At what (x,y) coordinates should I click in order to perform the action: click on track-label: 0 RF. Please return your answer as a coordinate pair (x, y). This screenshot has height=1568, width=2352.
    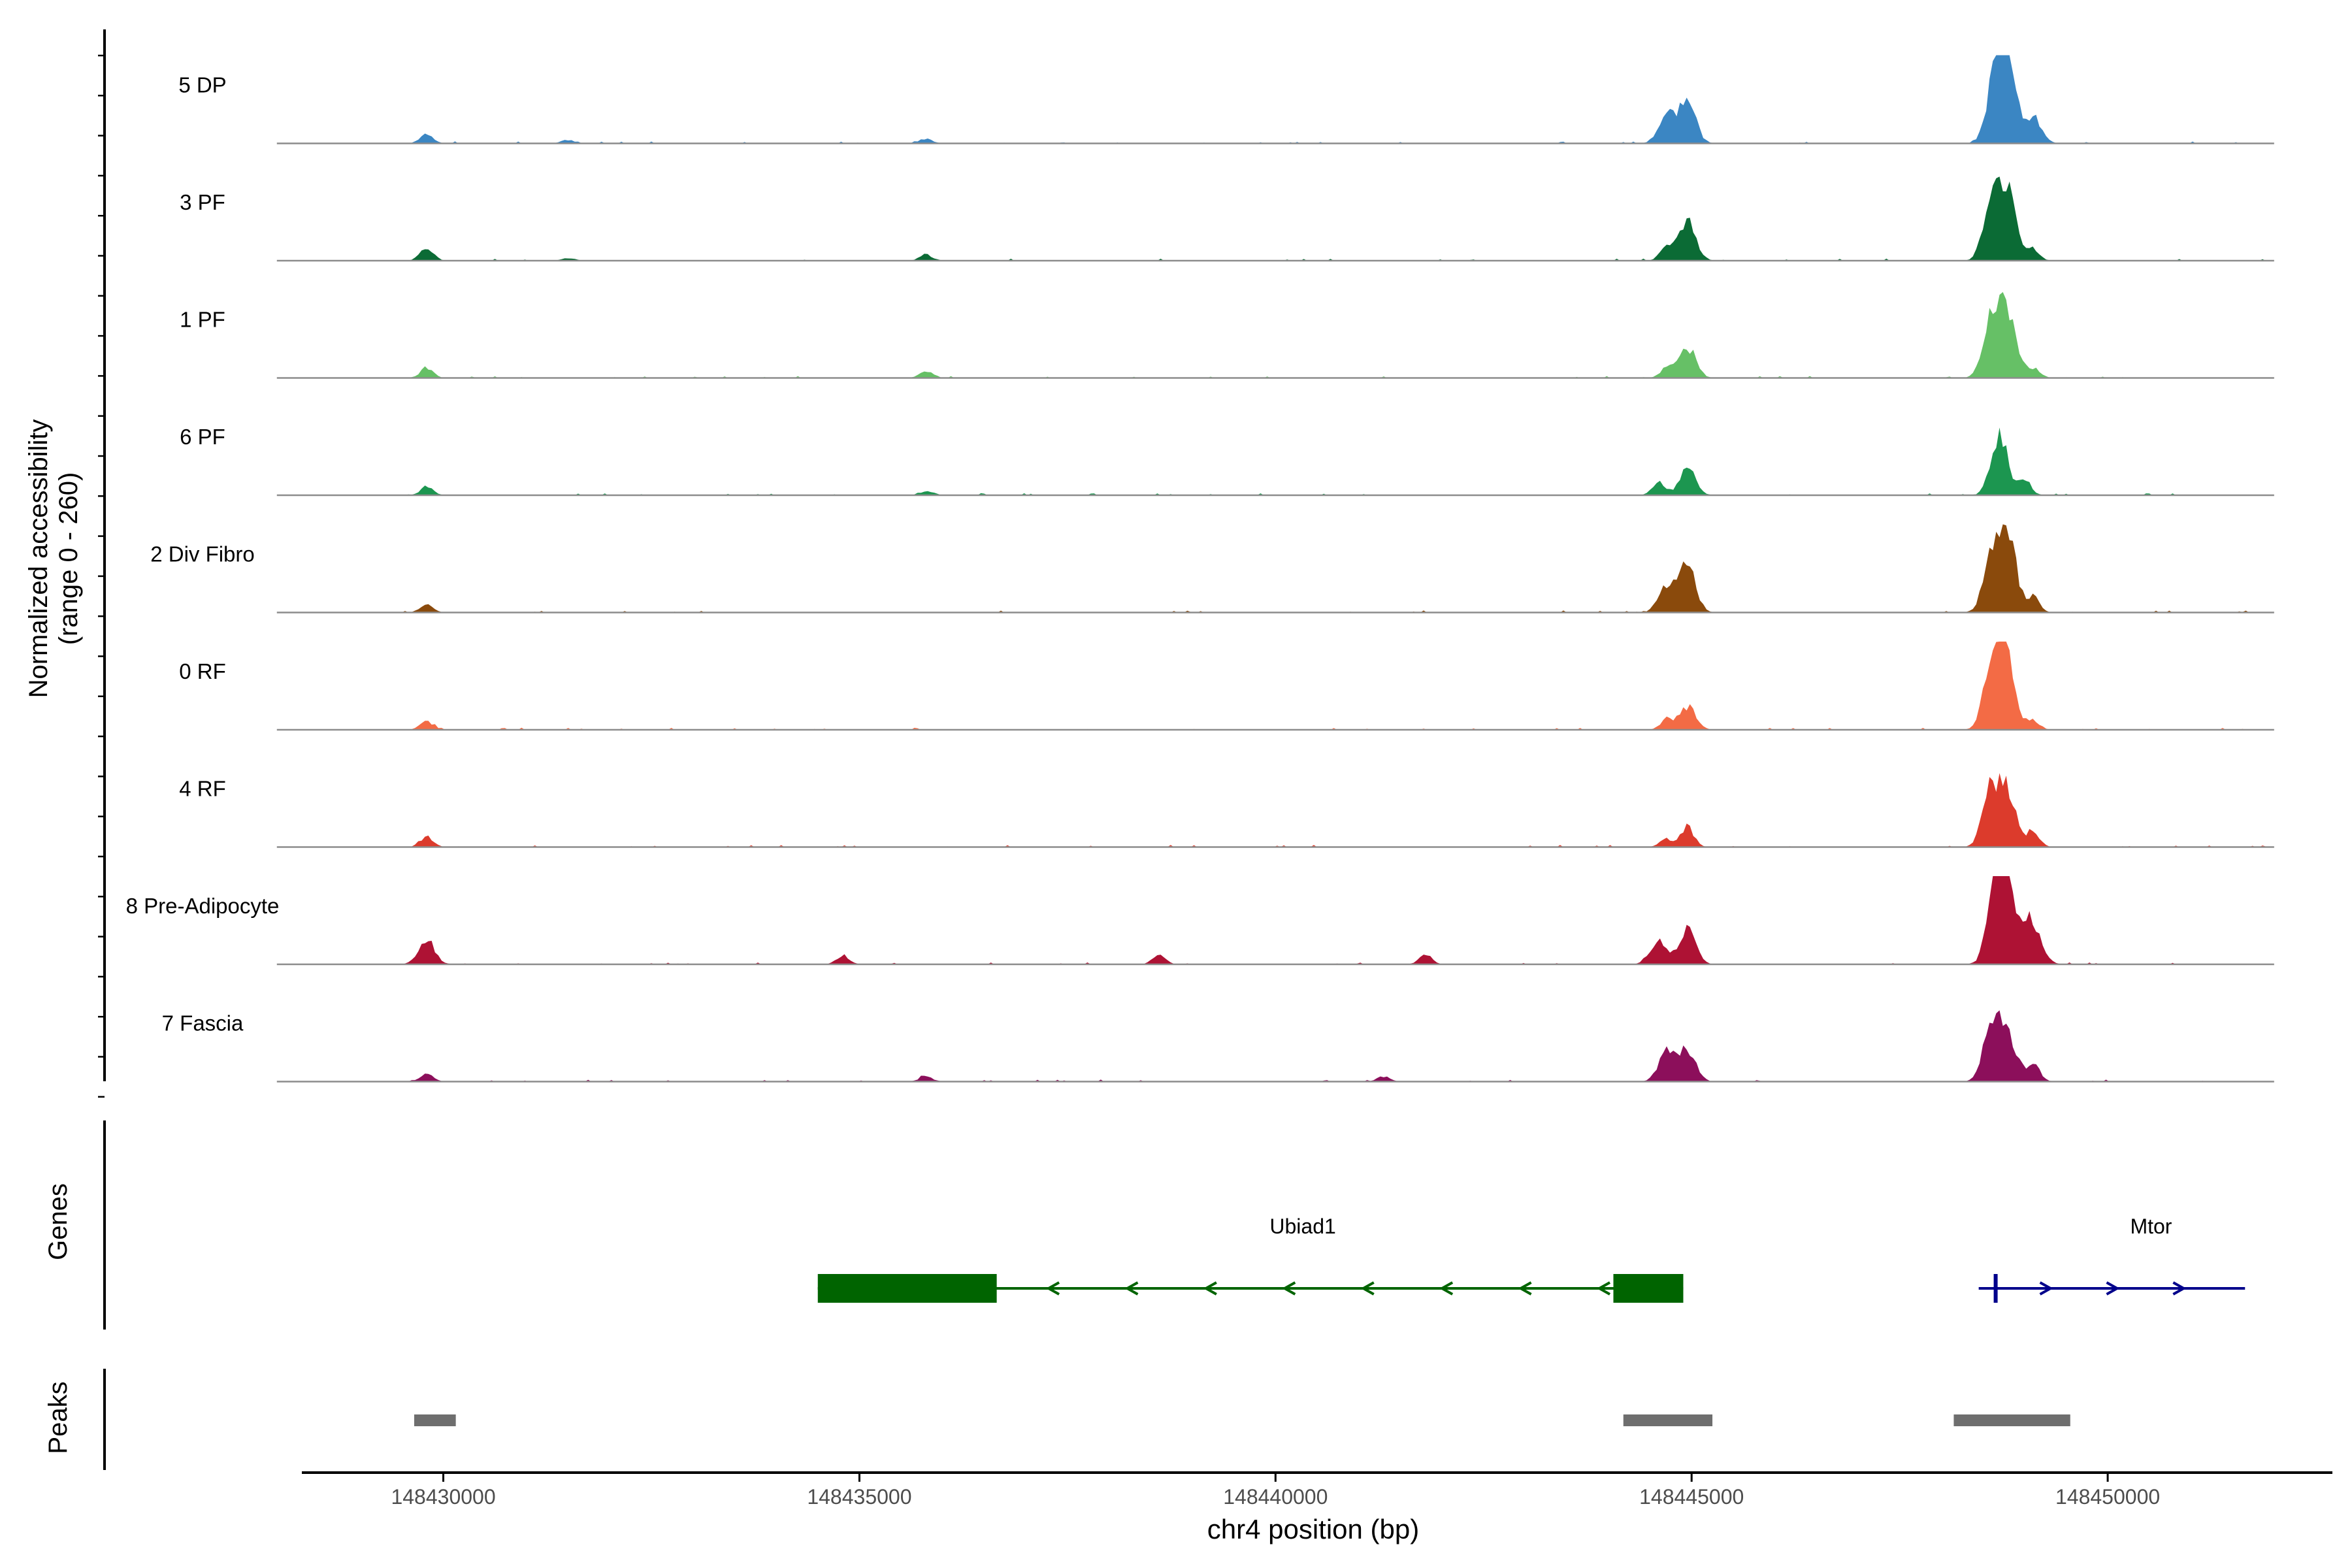
    Looking at the image, I should click on (202, 671).